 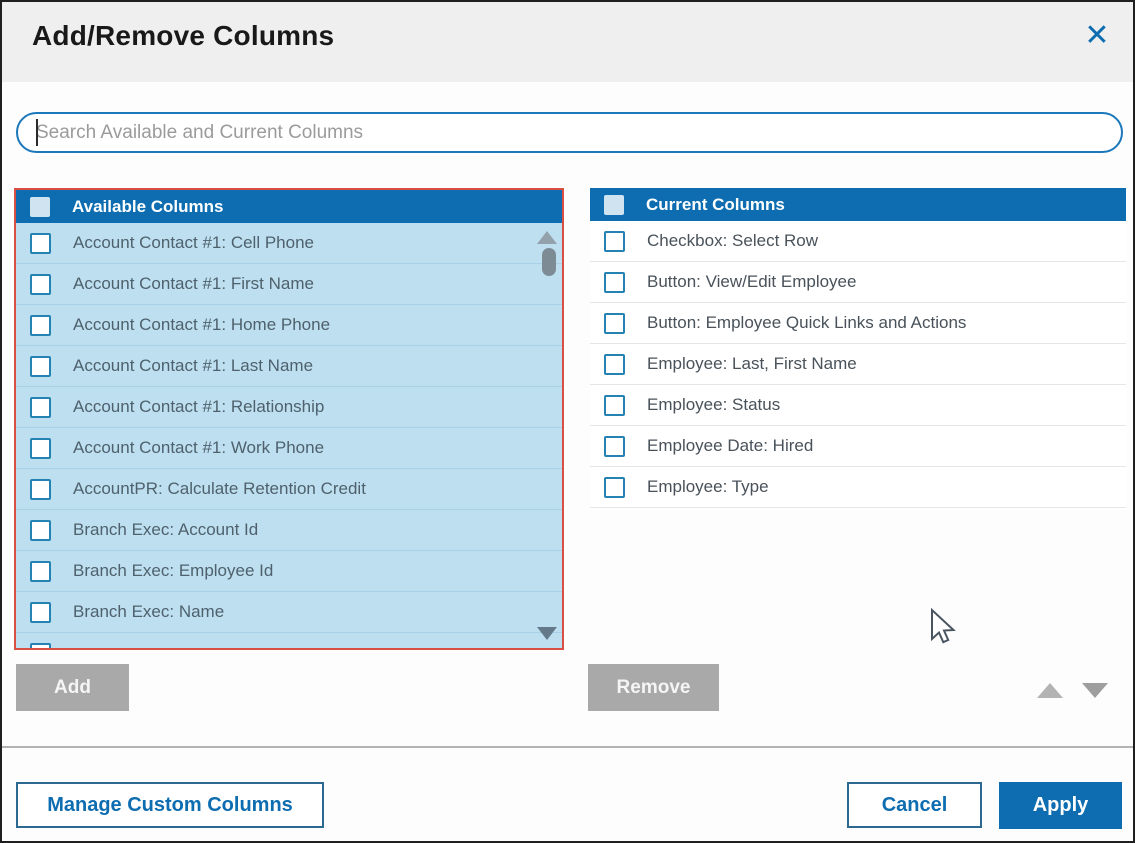 I want to click on page-title: Add/Remove Columns, so click(x=183, y=35).